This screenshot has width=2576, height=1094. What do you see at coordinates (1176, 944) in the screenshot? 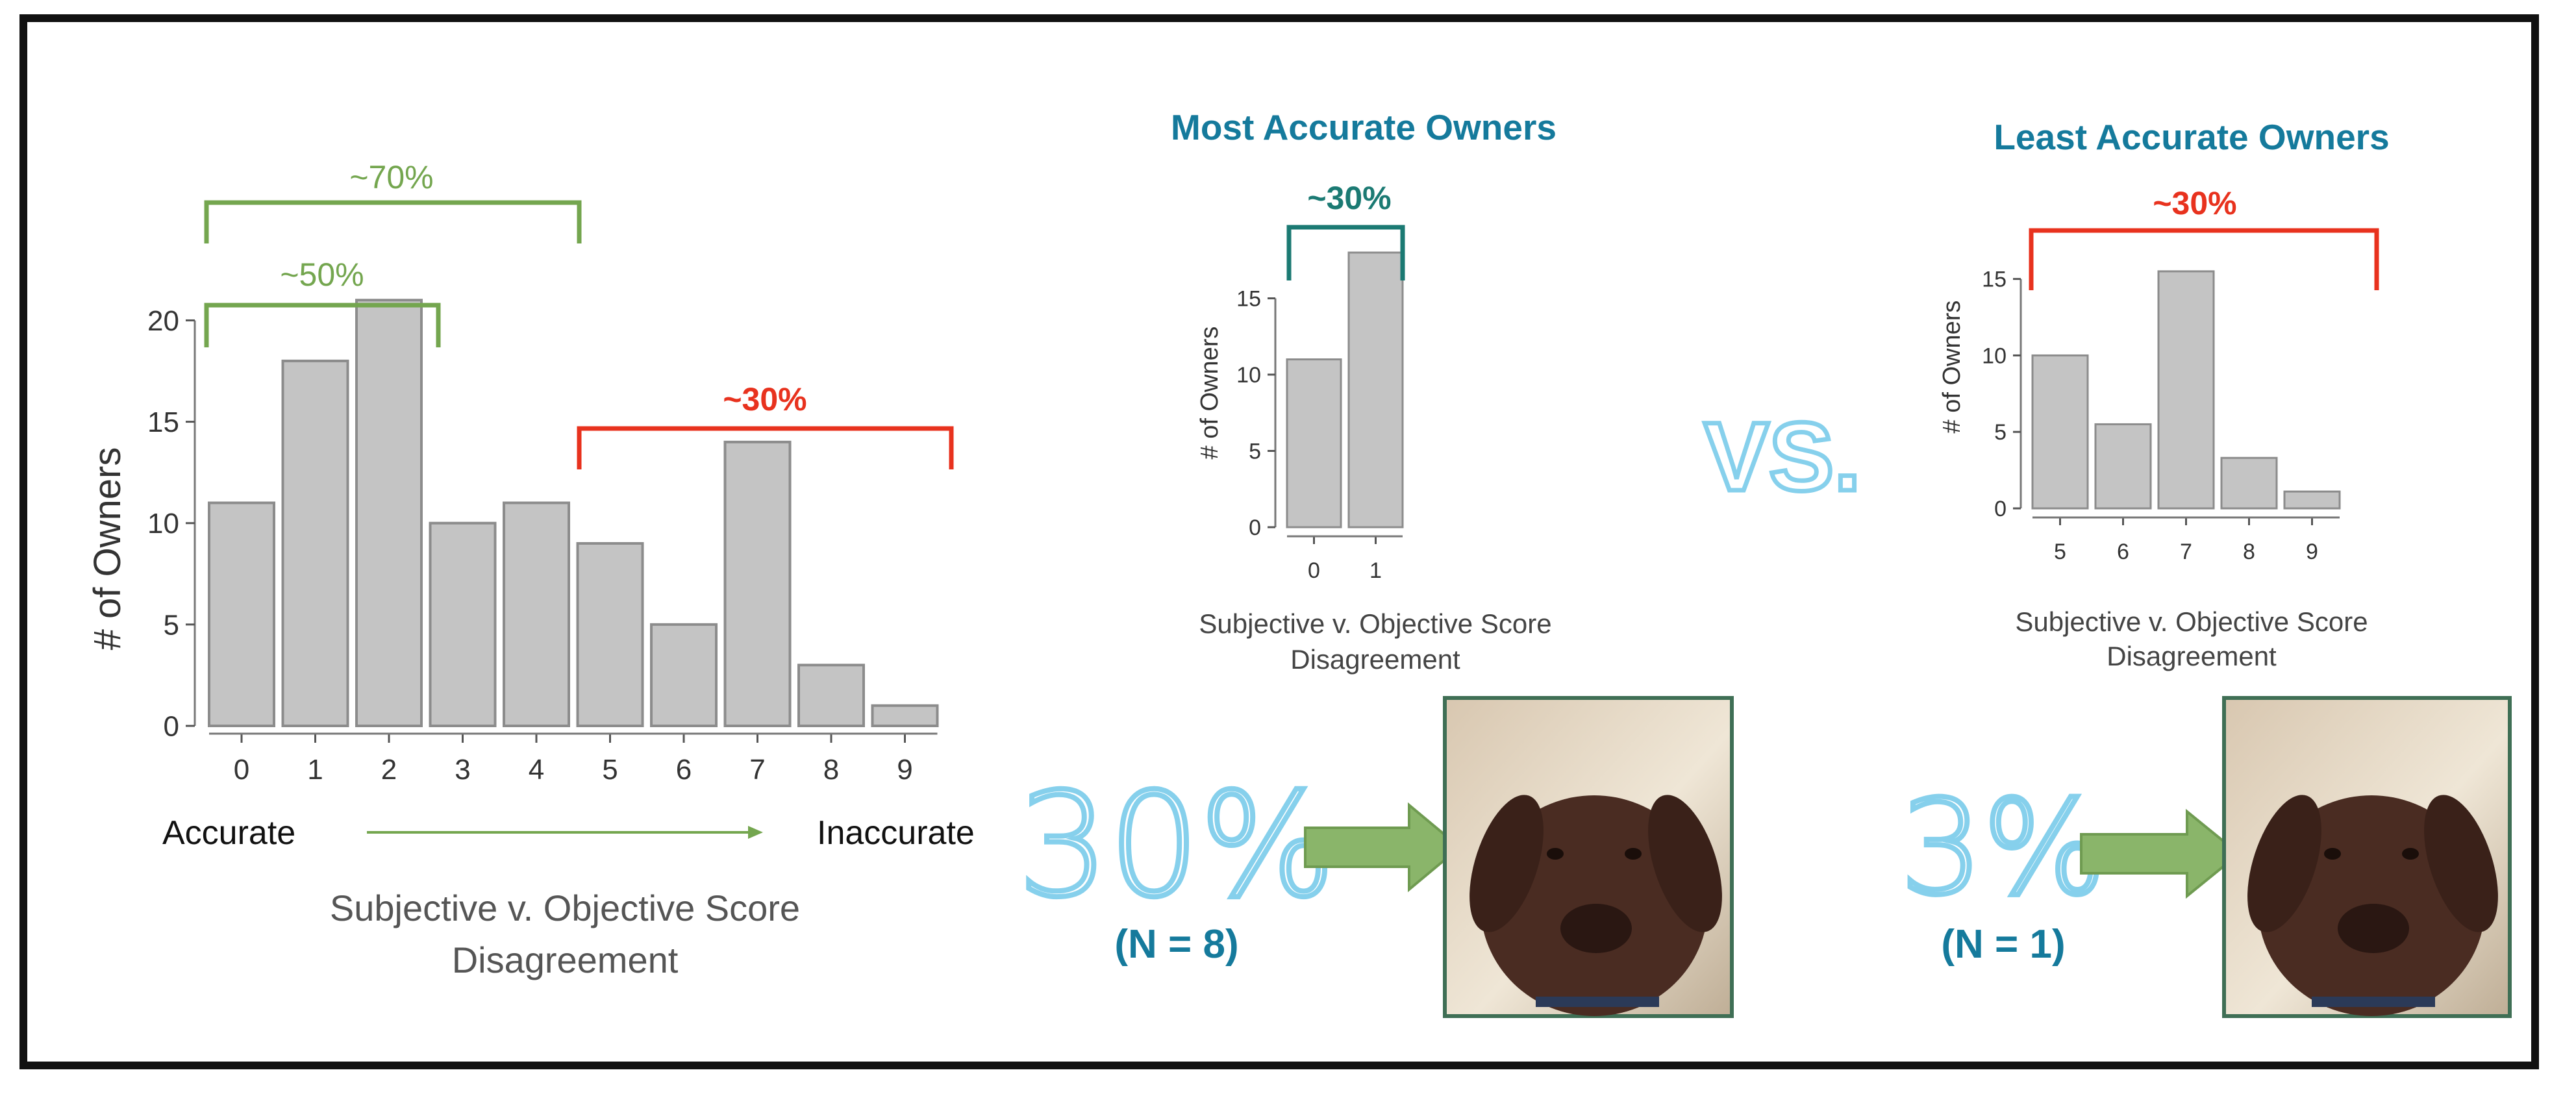
I see `n-label-8: (N = 8)` at bounding box center [1176, 944].